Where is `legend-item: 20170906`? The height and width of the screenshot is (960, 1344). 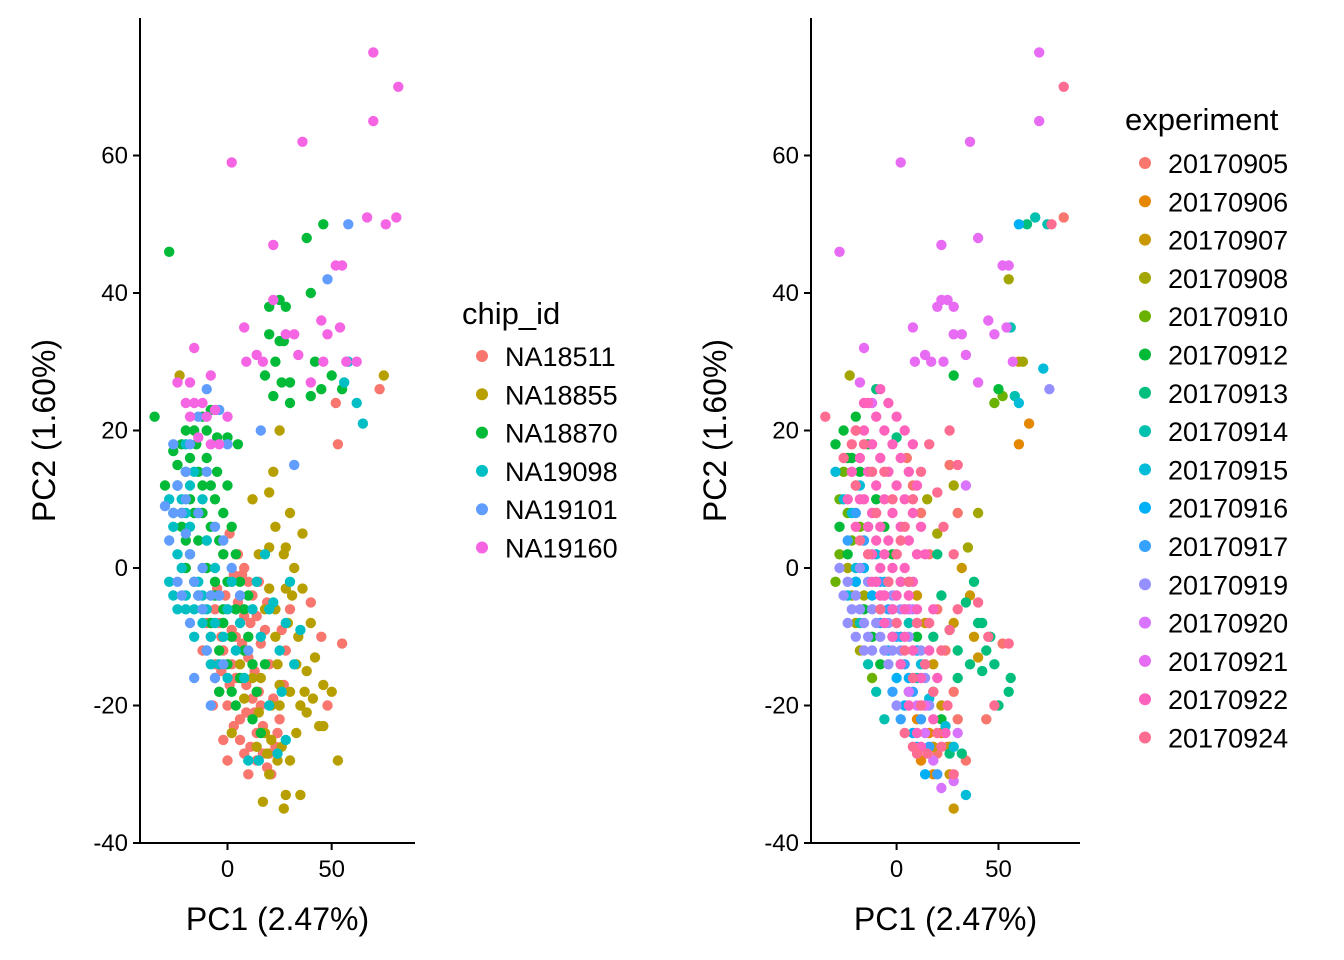
legend-item: 20170906 is located at coordinates (1213, 202).